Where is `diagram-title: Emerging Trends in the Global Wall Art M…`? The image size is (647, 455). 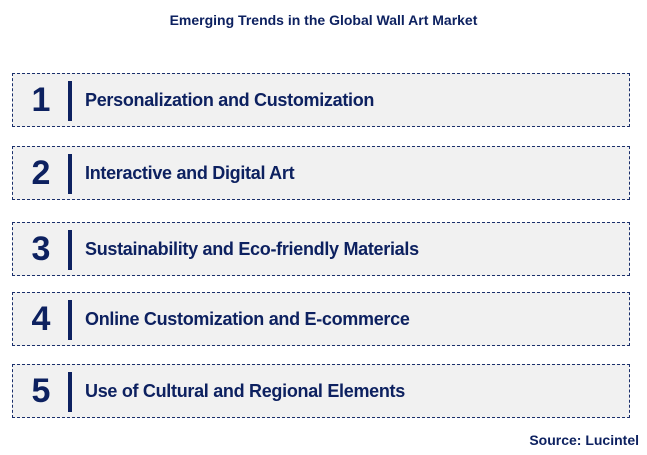 diagram-title: Emerging Trends in the Global Wall Art M… is located at coordinates (323, 20).